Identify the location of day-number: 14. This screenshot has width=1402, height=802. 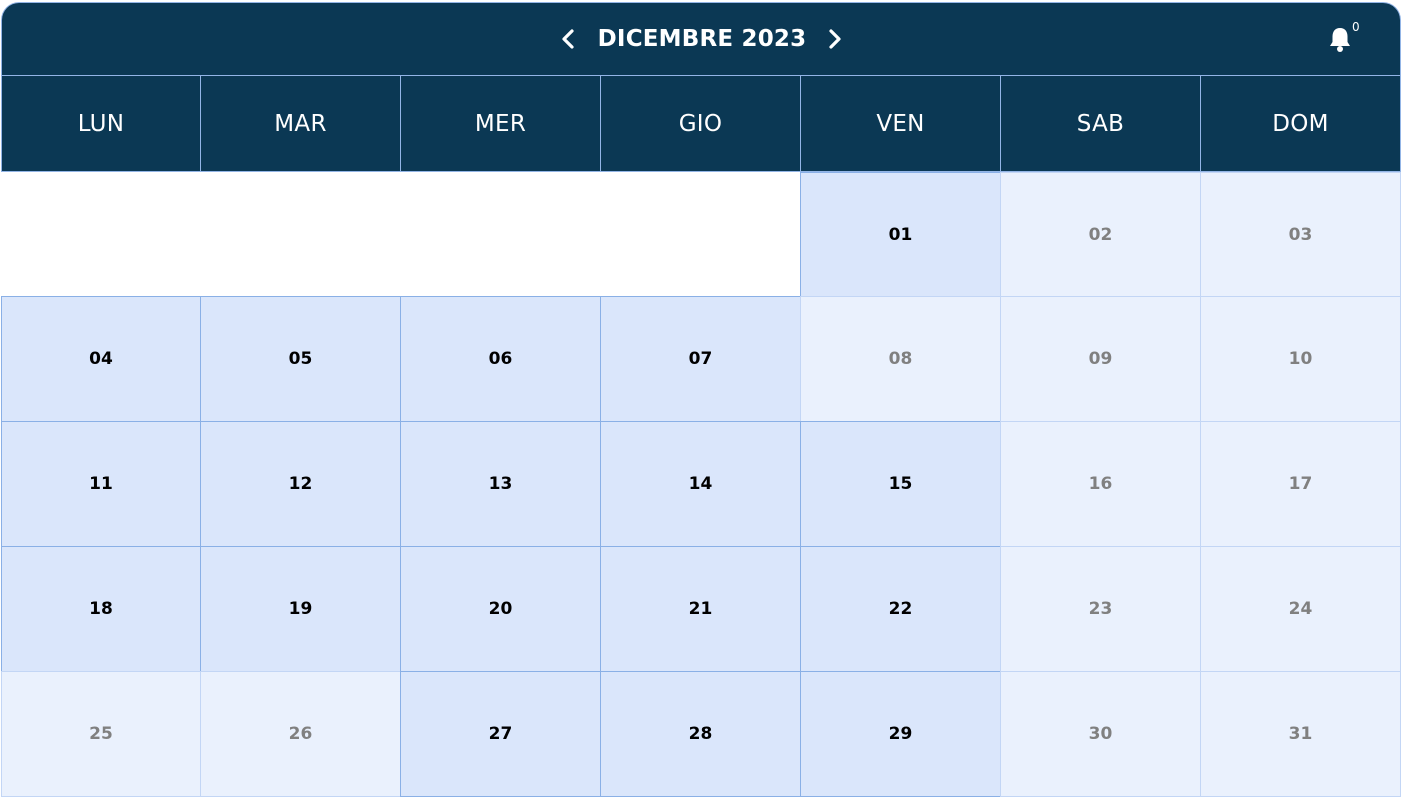
(700, 484).